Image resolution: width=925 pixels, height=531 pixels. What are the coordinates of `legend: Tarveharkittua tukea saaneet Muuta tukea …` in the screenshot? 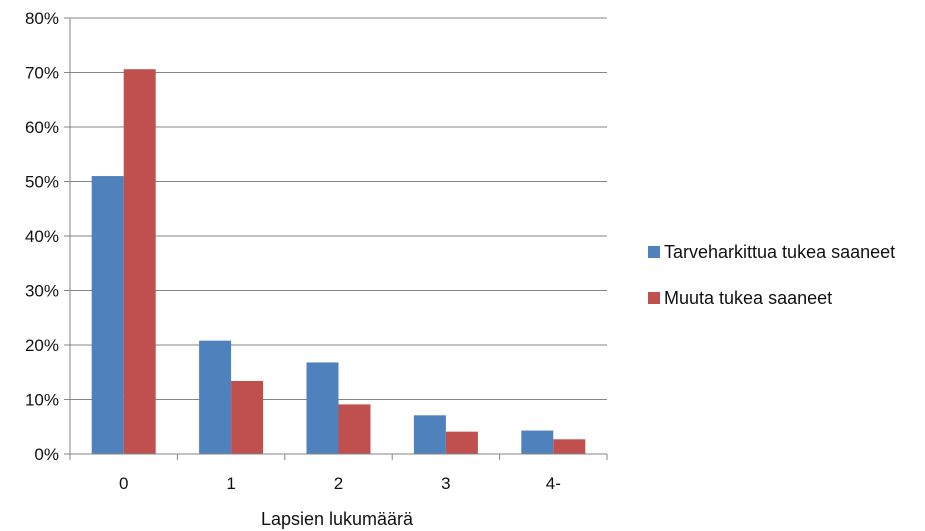 It's located at (771, 275).